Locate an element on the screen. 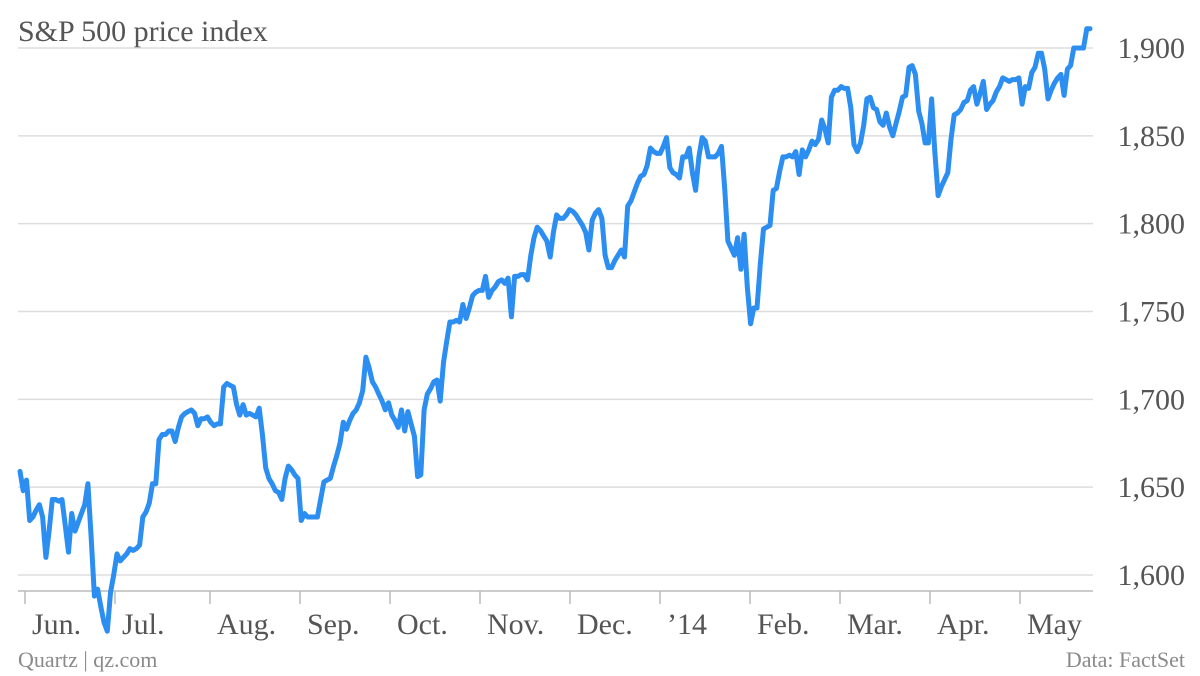 Image resolution: width=1200 pixels, height=676 pixels. x-tick-label: Feb. is located at coordinates (783, 624).